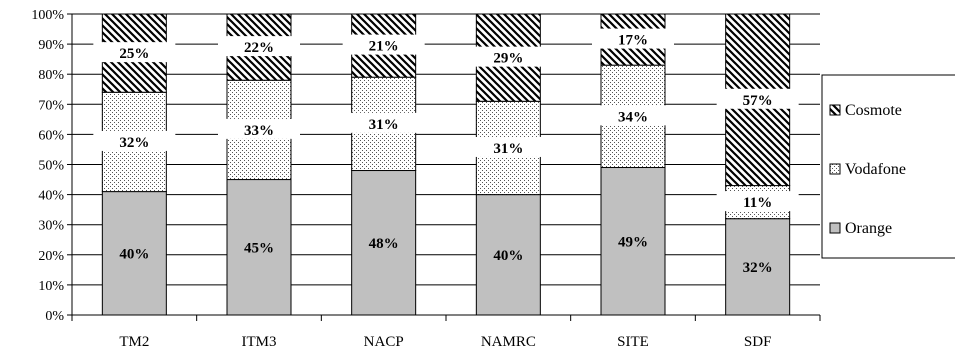 The width and height of the screenshot is (955, 354). I want to click on x-tick-label: SITE, so click(633, 342).